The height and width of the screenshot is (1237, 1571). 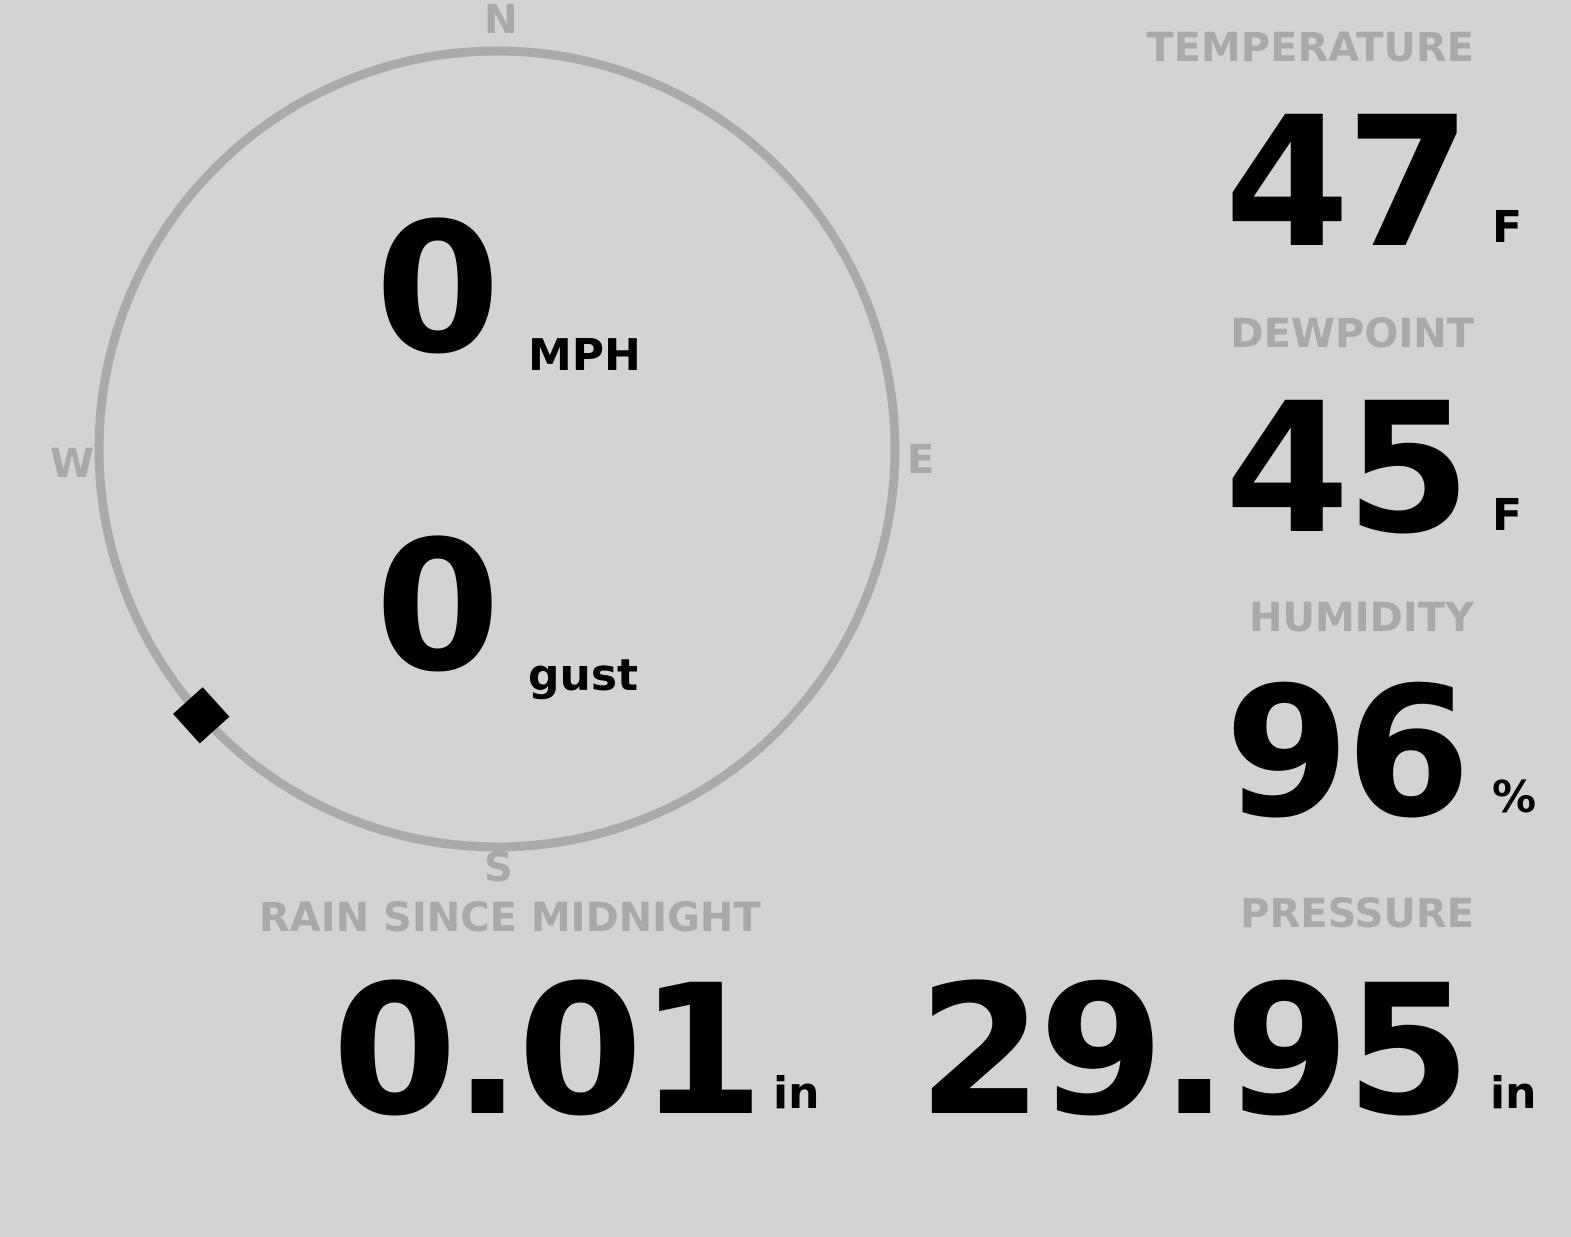 What do you see at coordinates (1361, 618) in the screenshot?
I see `humidity-label: HUMIDITY` at bounding box center [1361, 618].